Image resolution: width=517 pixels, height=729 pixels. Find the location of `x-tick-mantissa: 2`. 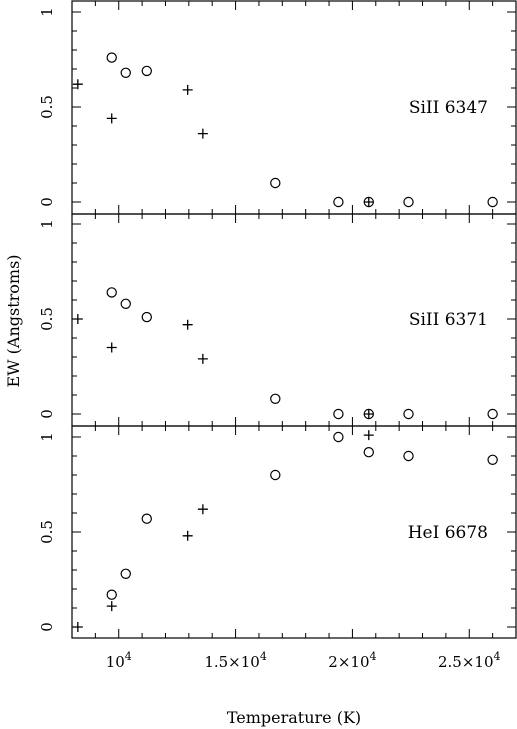

x-tick-mantissa: 2 is located at coordinates (333, 662).